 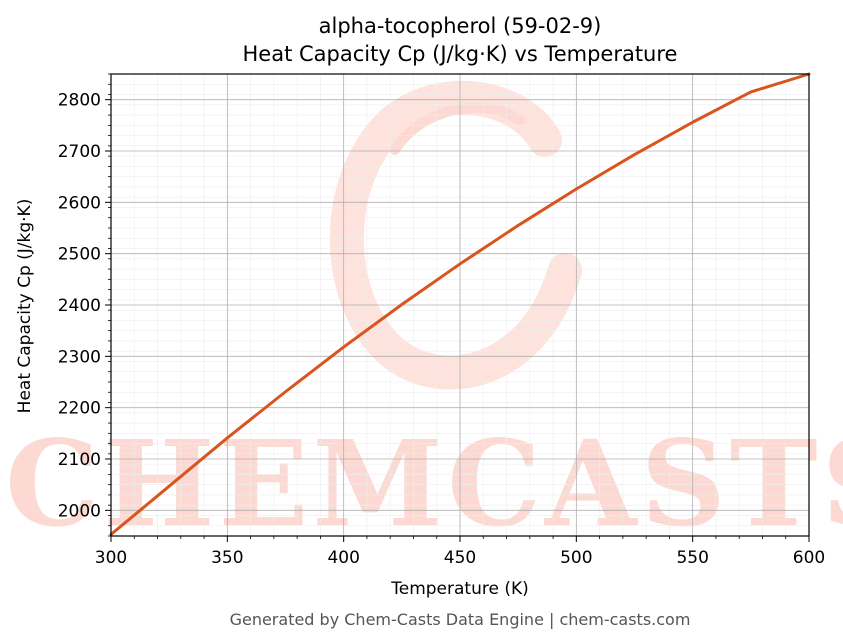 What do you see at coordinates (79, 511) in the screenshot?
I see `y-tick-label: 2000` at bounding box center [79, 511].